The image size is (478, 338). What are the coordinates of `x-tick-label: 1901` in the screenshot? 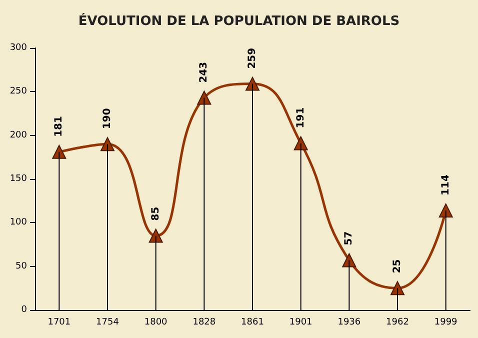 It's located at (300, 323).